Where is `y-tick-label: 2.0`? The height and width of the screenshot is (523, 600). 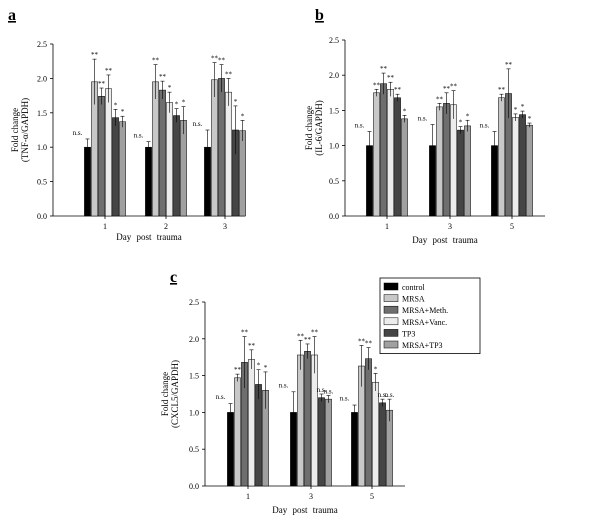
y-tick-label: 2.0 is located at coordinates (42, 78).